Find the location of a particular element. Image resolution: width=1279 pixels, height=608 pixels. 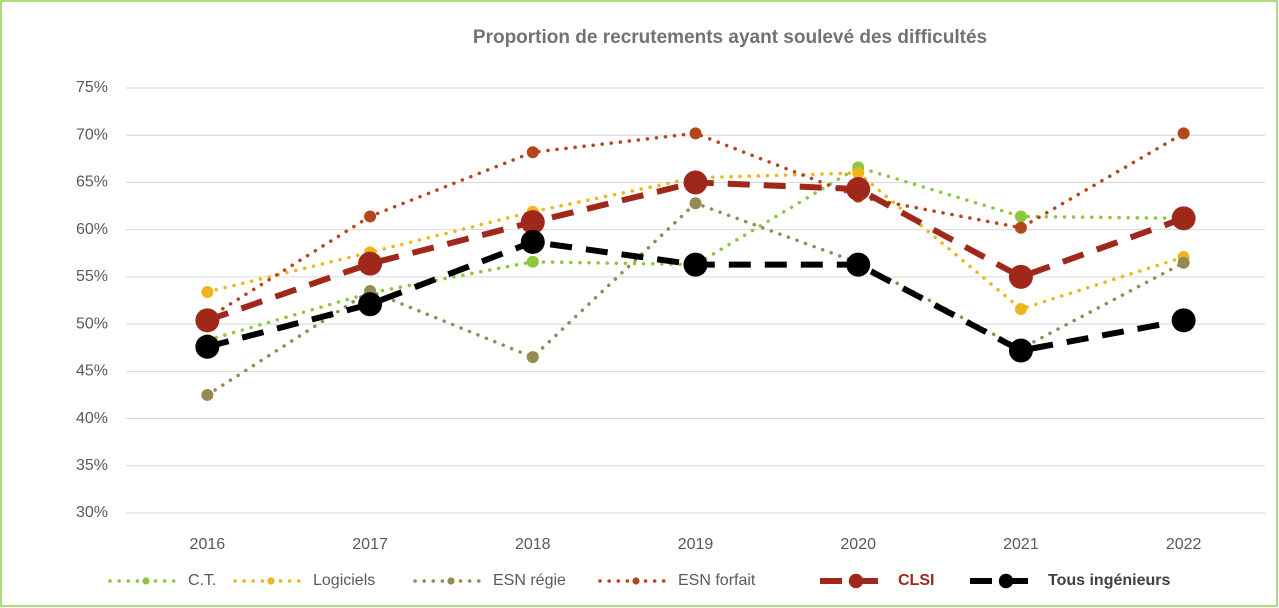

y-tick-label: 65% is located at coordinates (92, 182).